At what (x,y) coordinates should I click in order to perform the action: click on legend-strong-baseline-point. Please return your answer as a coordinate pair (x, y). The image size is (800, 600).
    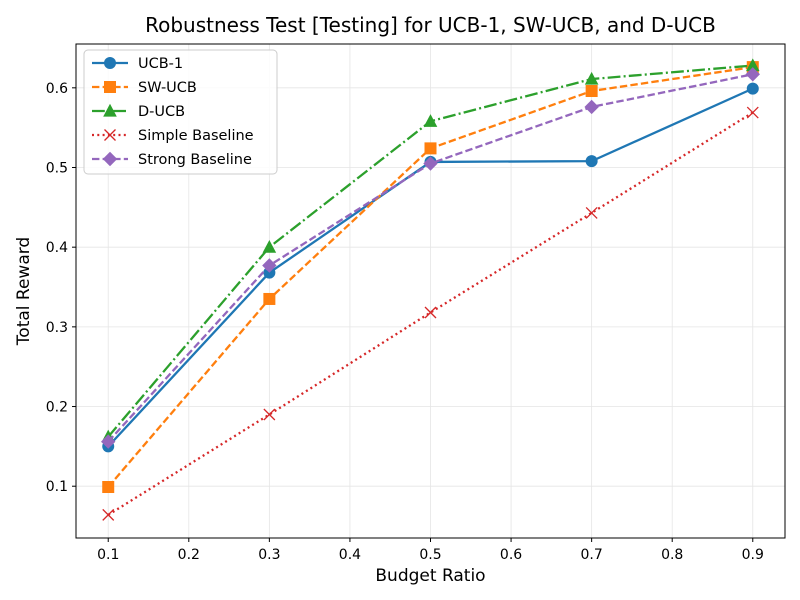
    Looking at the image, I should click on (110, 159).